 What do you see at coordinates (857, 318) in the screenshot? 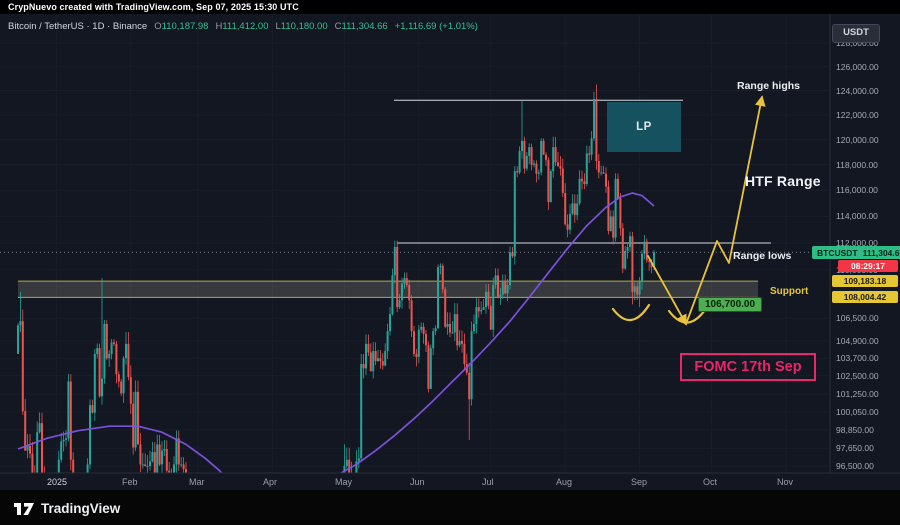
I see `price-tick-label: 106,500.00` at bounding box center [857, 318].